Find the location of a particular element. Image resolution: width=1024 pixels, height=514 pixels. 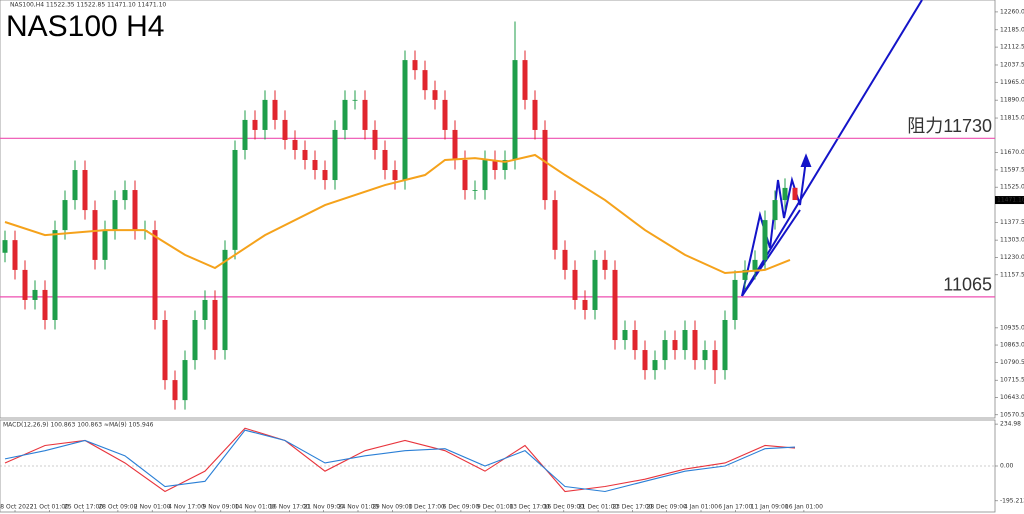

last-price-box is located at coordinates (1009, 200).